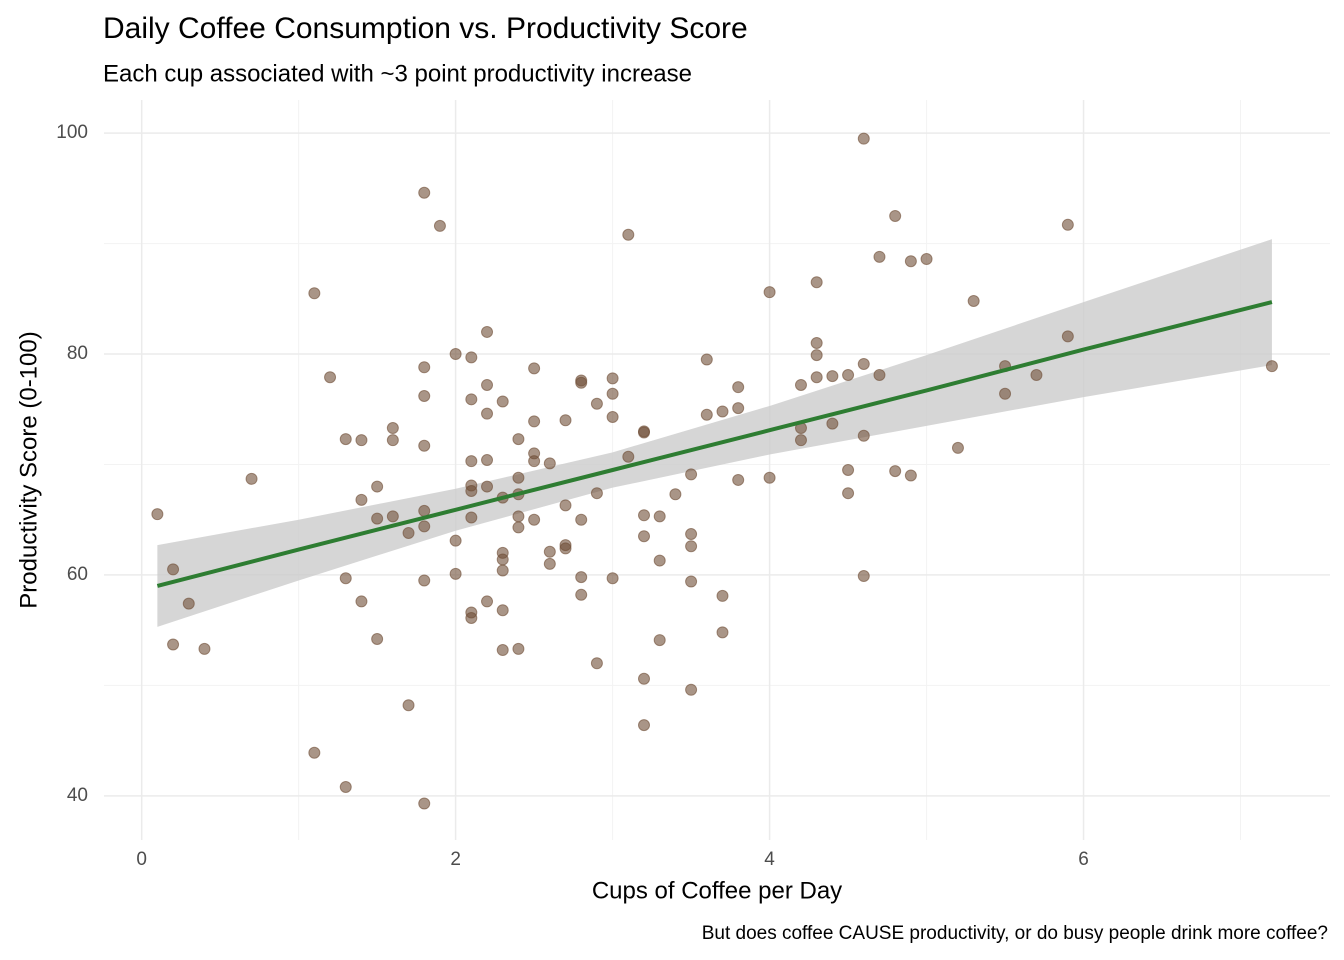  What do you see at coordinates (141, 859) in the screenshot?
I see `x-tick-label: 0` at bounding box center [141, 859].